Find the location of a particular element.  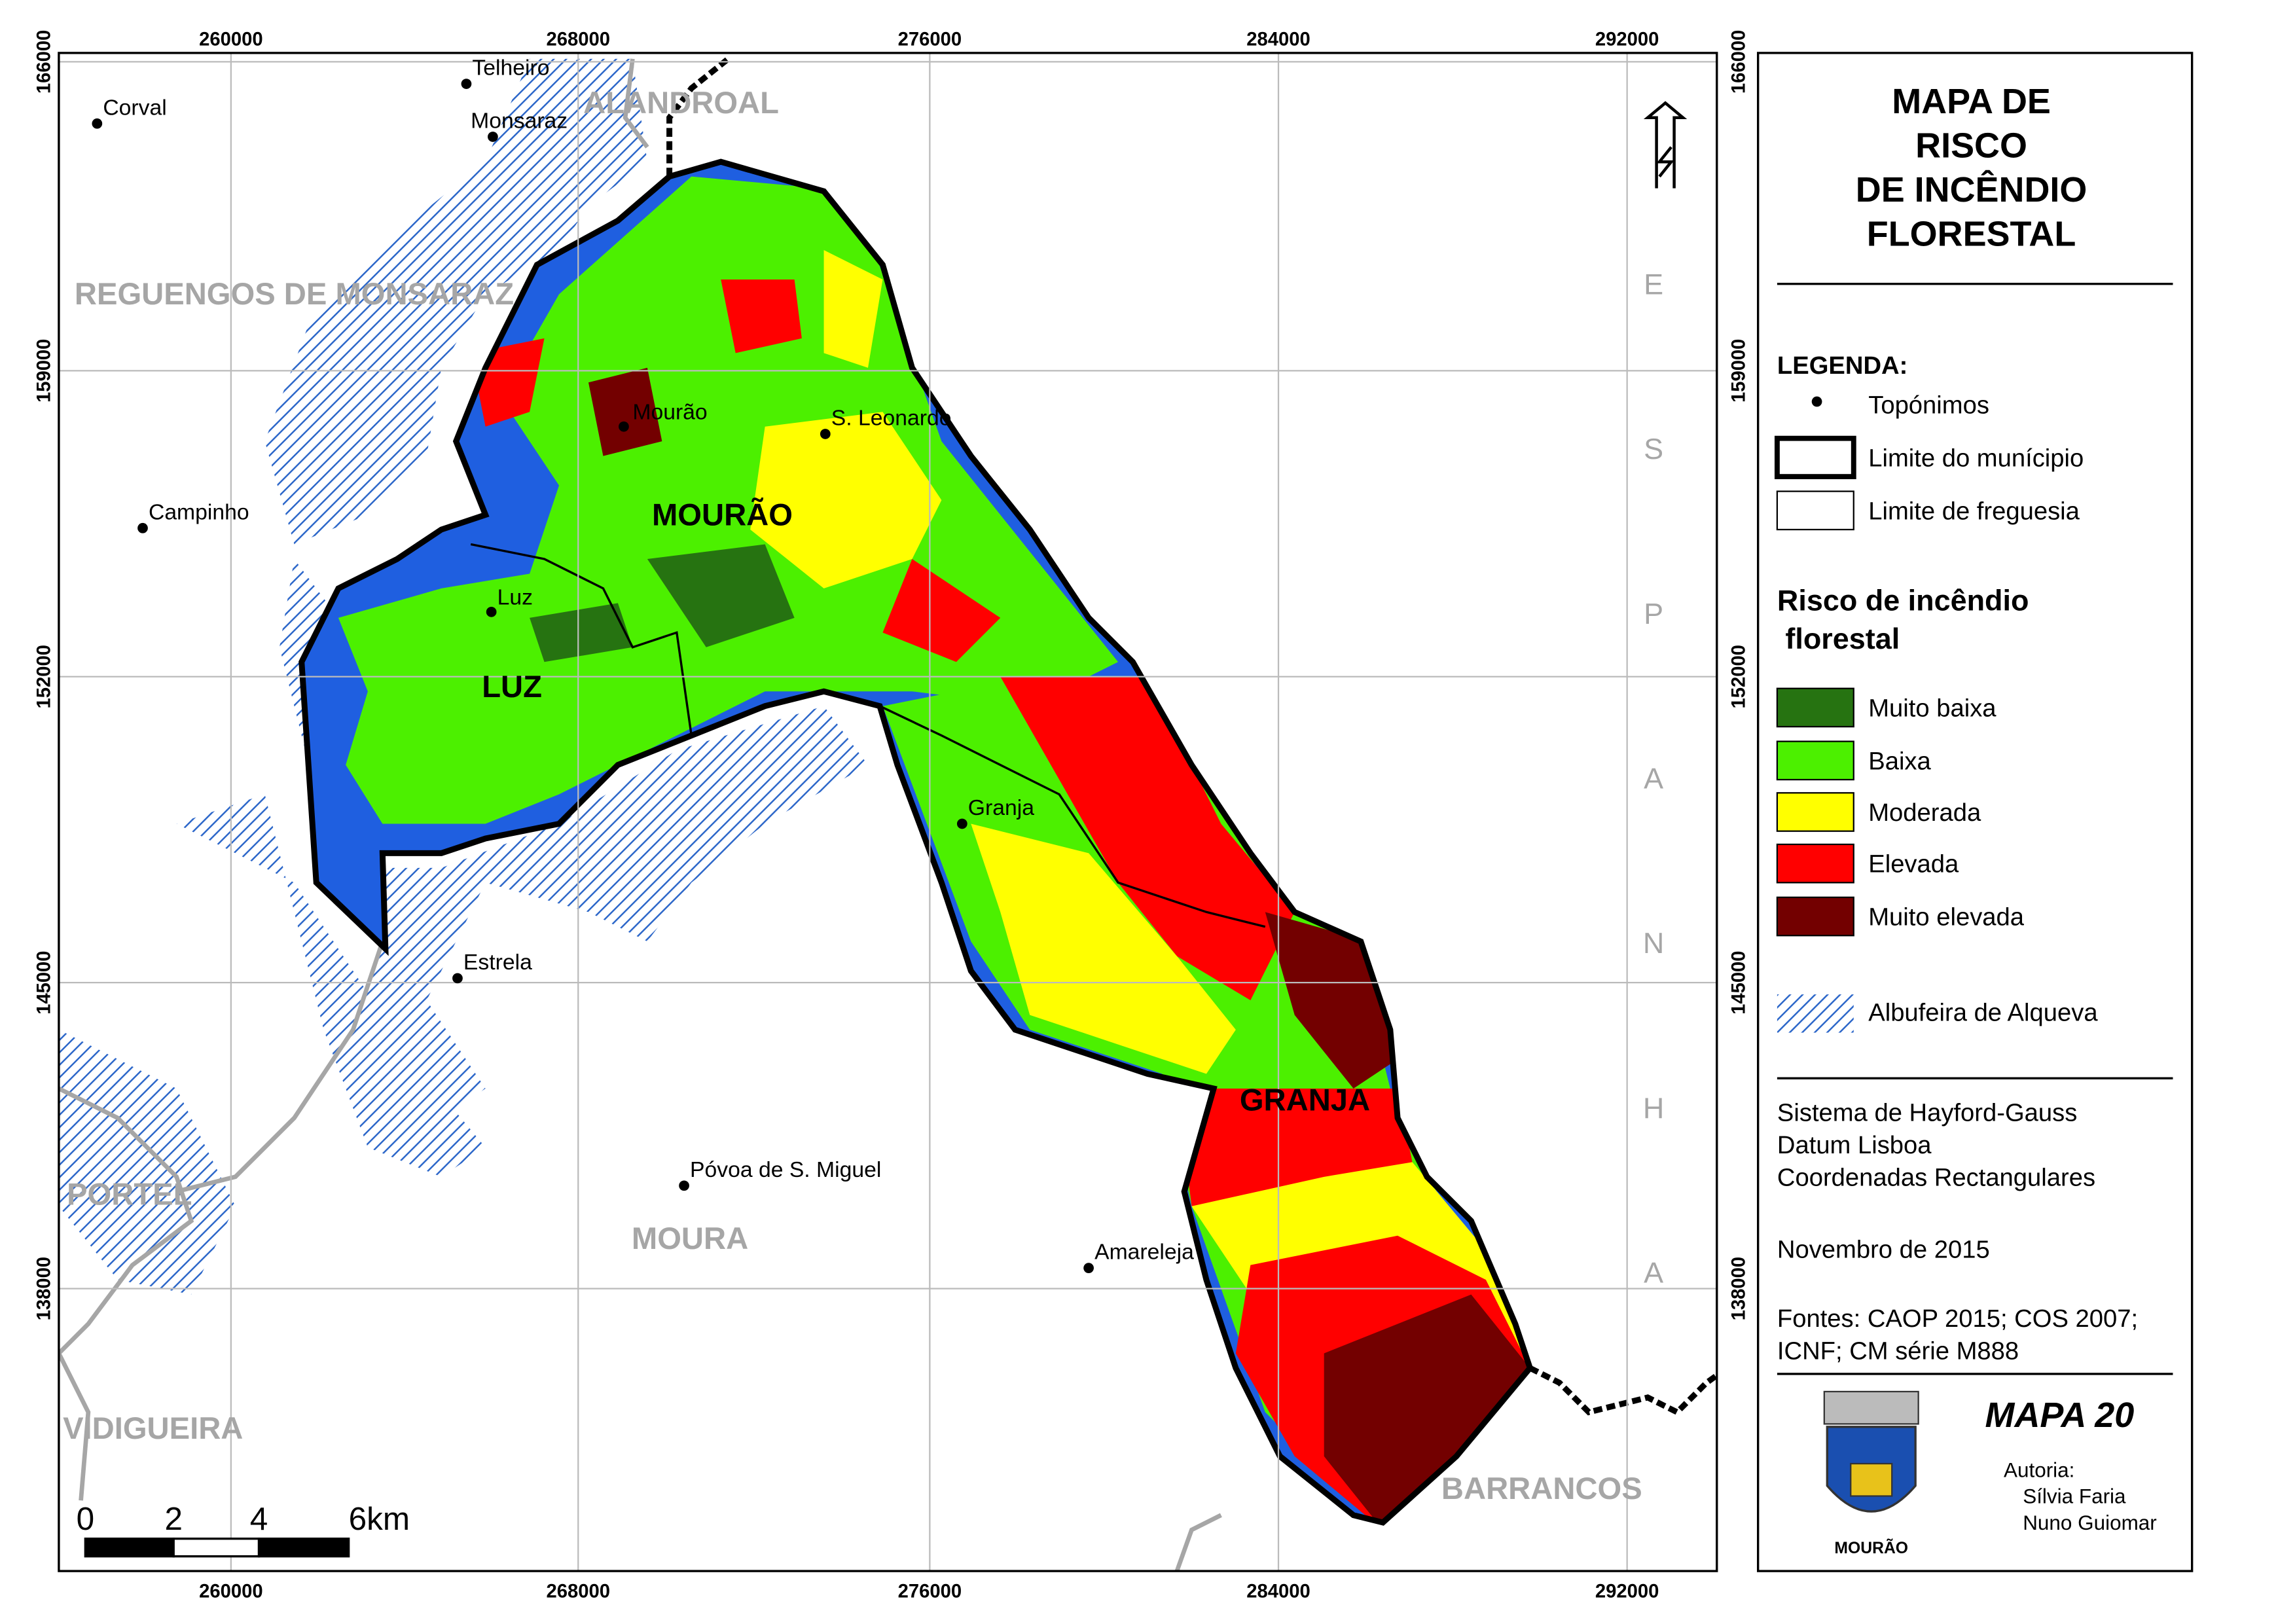

legend-label: Albufeira de Alqueva is located at coordinates (1983, 1013).